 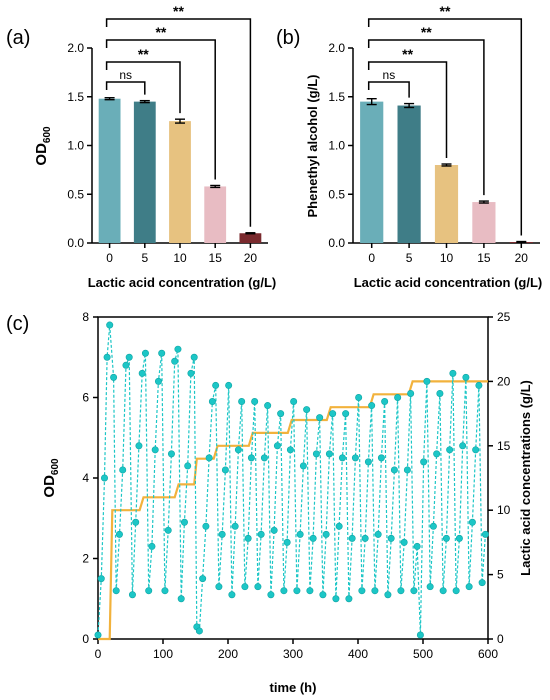 I want to click on panel-a-y-label: OD600, so click(x=43, y=146).